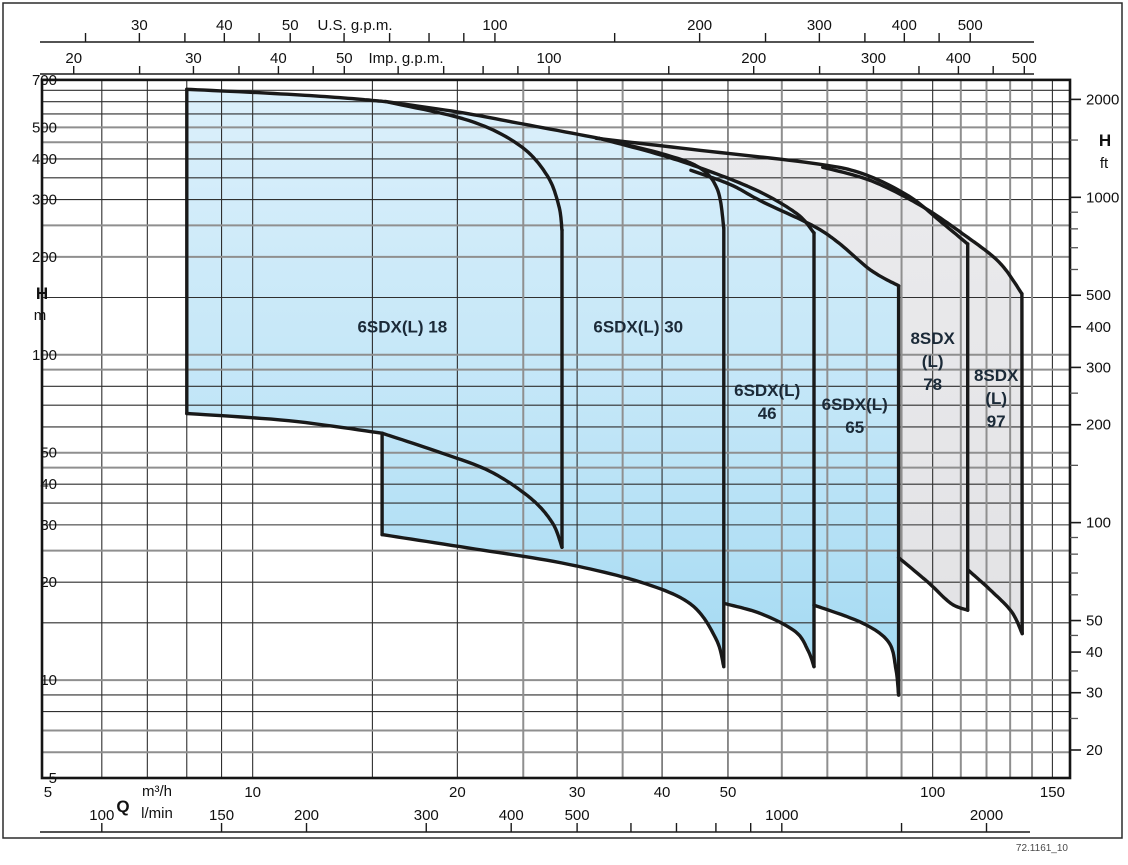 The image size is (1128, 865). Describe the element at coordinates (48, 525) in the screenshot. I see `h-m-label: 30` at that location.